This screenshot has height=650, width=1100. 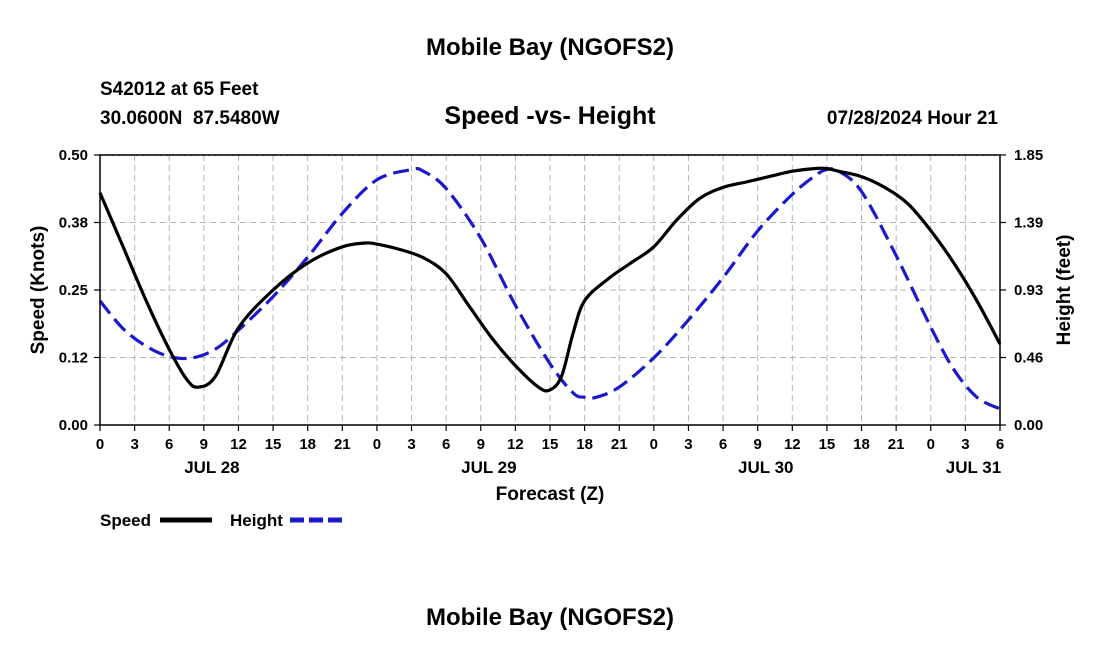 What do you see at coordinates (256, 520) in the screenshot?
I see `legend-height-label: Height` at bounding box center [256, 520].